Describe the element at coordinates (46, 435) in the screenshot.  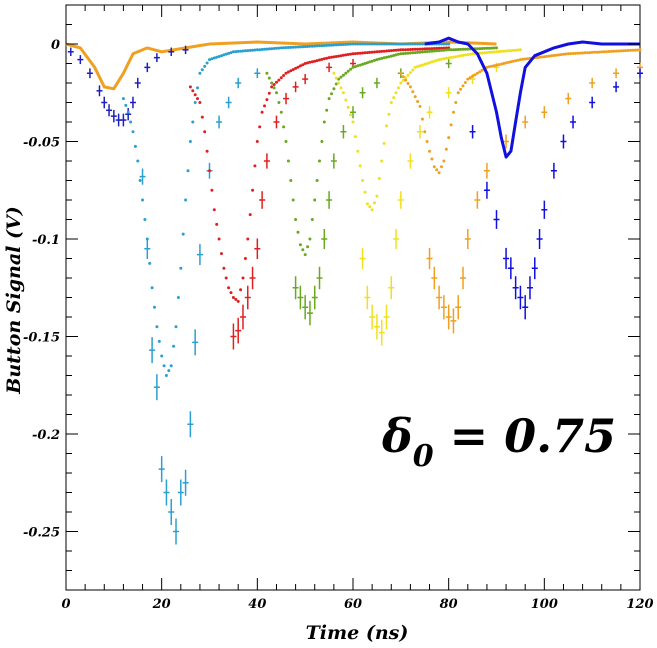
I see `y-tick-label: -0.2` at that location.